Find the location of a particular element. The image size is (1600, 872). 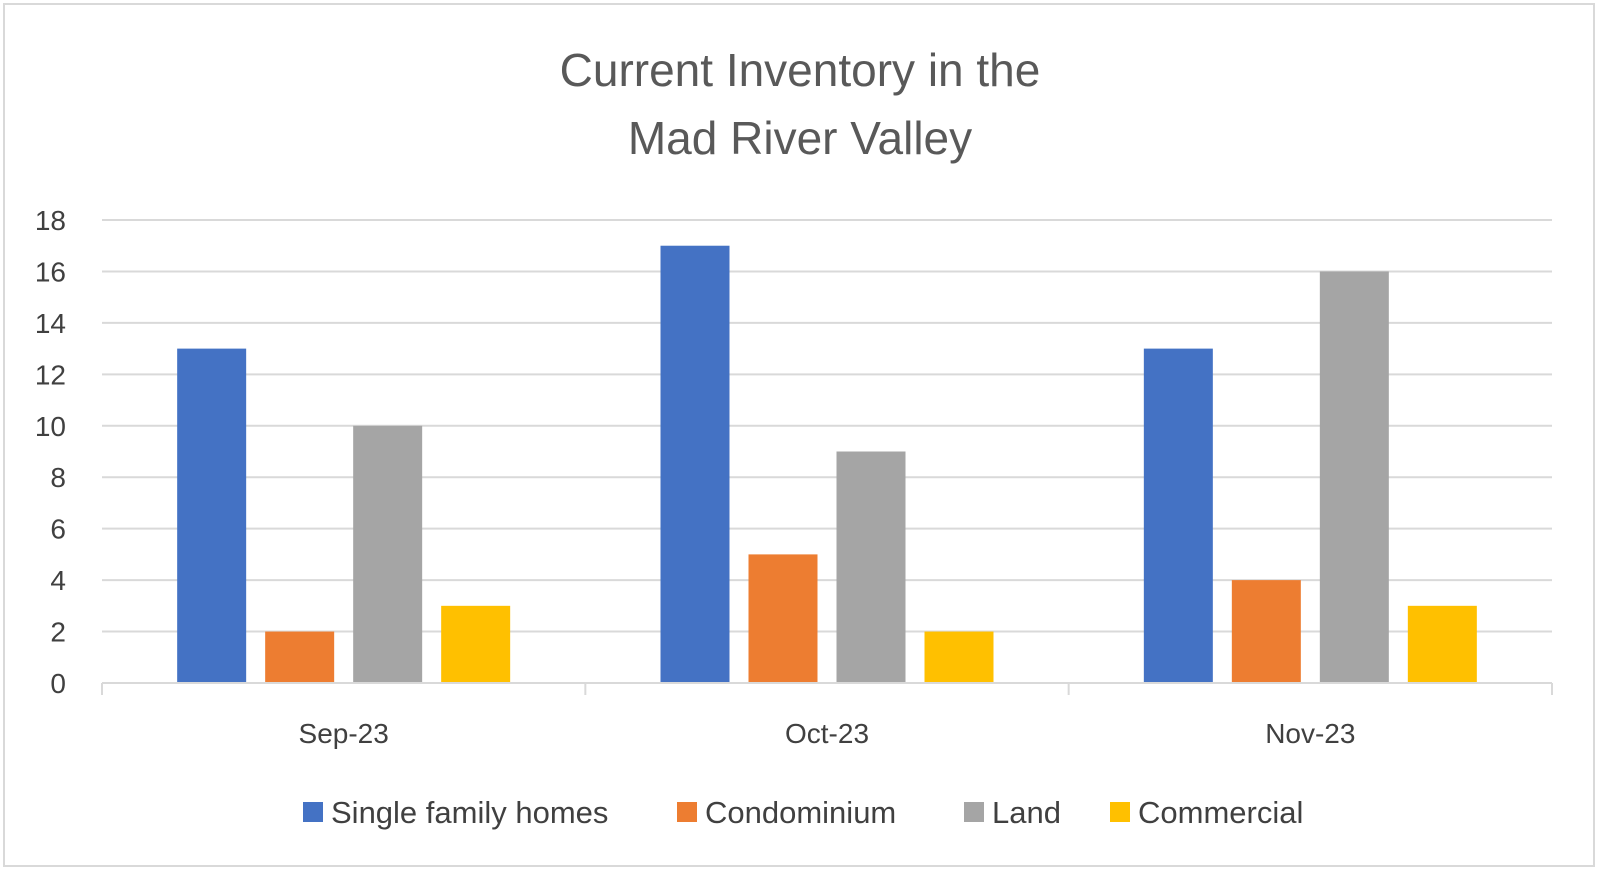

y-tick-label: 8 is located at coordinates (58, 477).